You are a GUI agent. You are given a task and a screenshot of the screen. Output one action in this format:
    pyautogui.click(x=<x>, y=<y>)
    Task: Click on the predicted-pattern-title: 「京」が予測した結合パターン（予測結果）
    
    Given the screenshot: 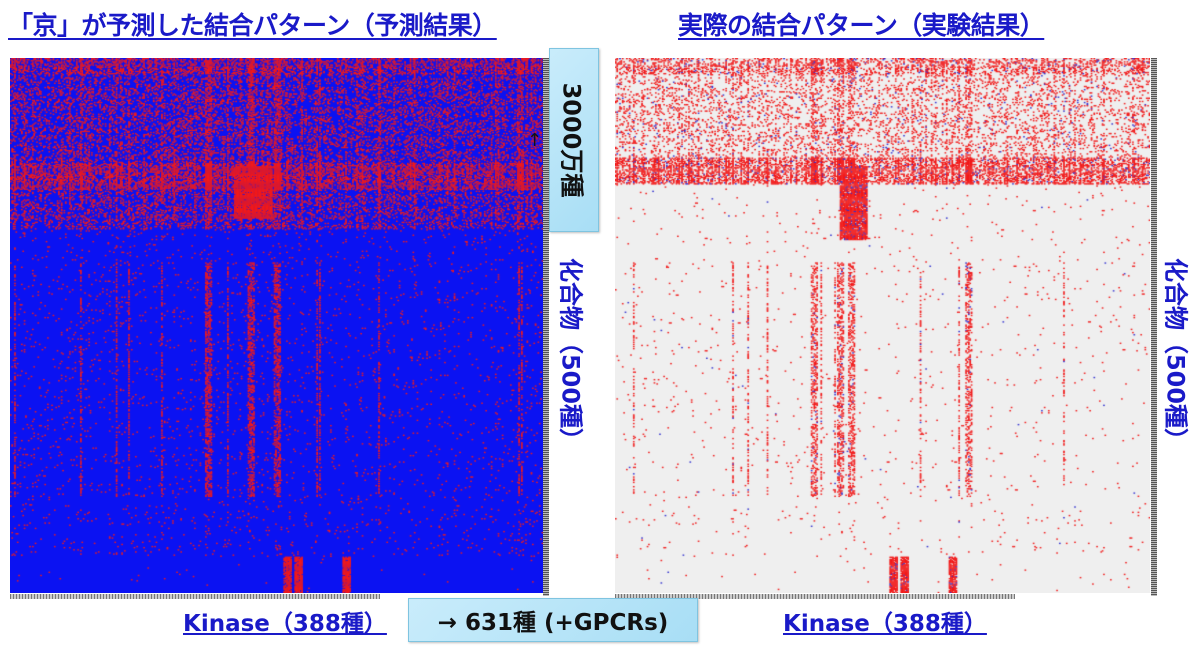 What is the action you would take?
    pyautogui.click(x=252, y=25)
    